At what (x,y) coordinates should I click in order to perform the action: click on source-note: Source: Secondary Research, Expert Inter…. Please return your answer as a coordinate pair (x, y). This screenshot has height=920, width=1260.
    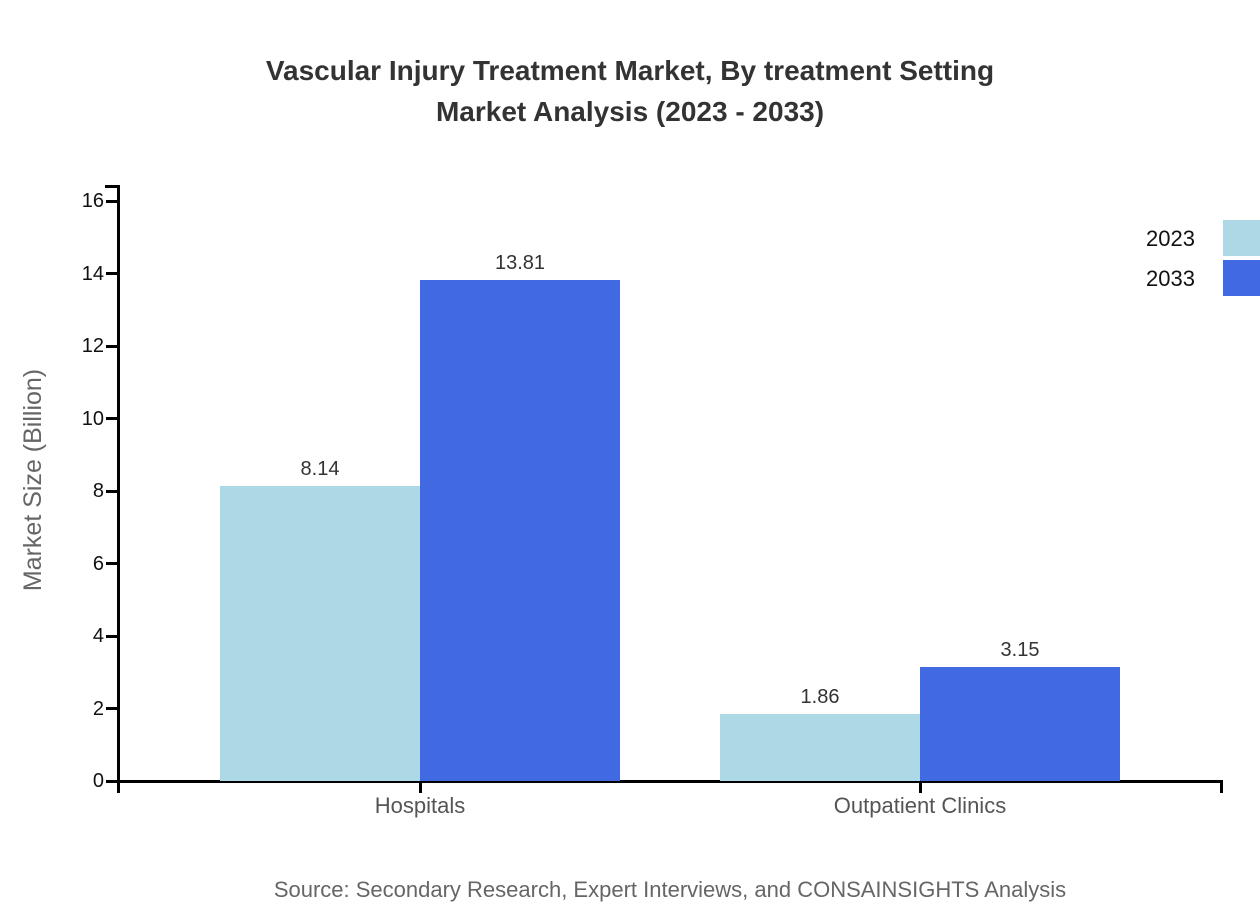
    Looking at the image, I should click on (670, 889).